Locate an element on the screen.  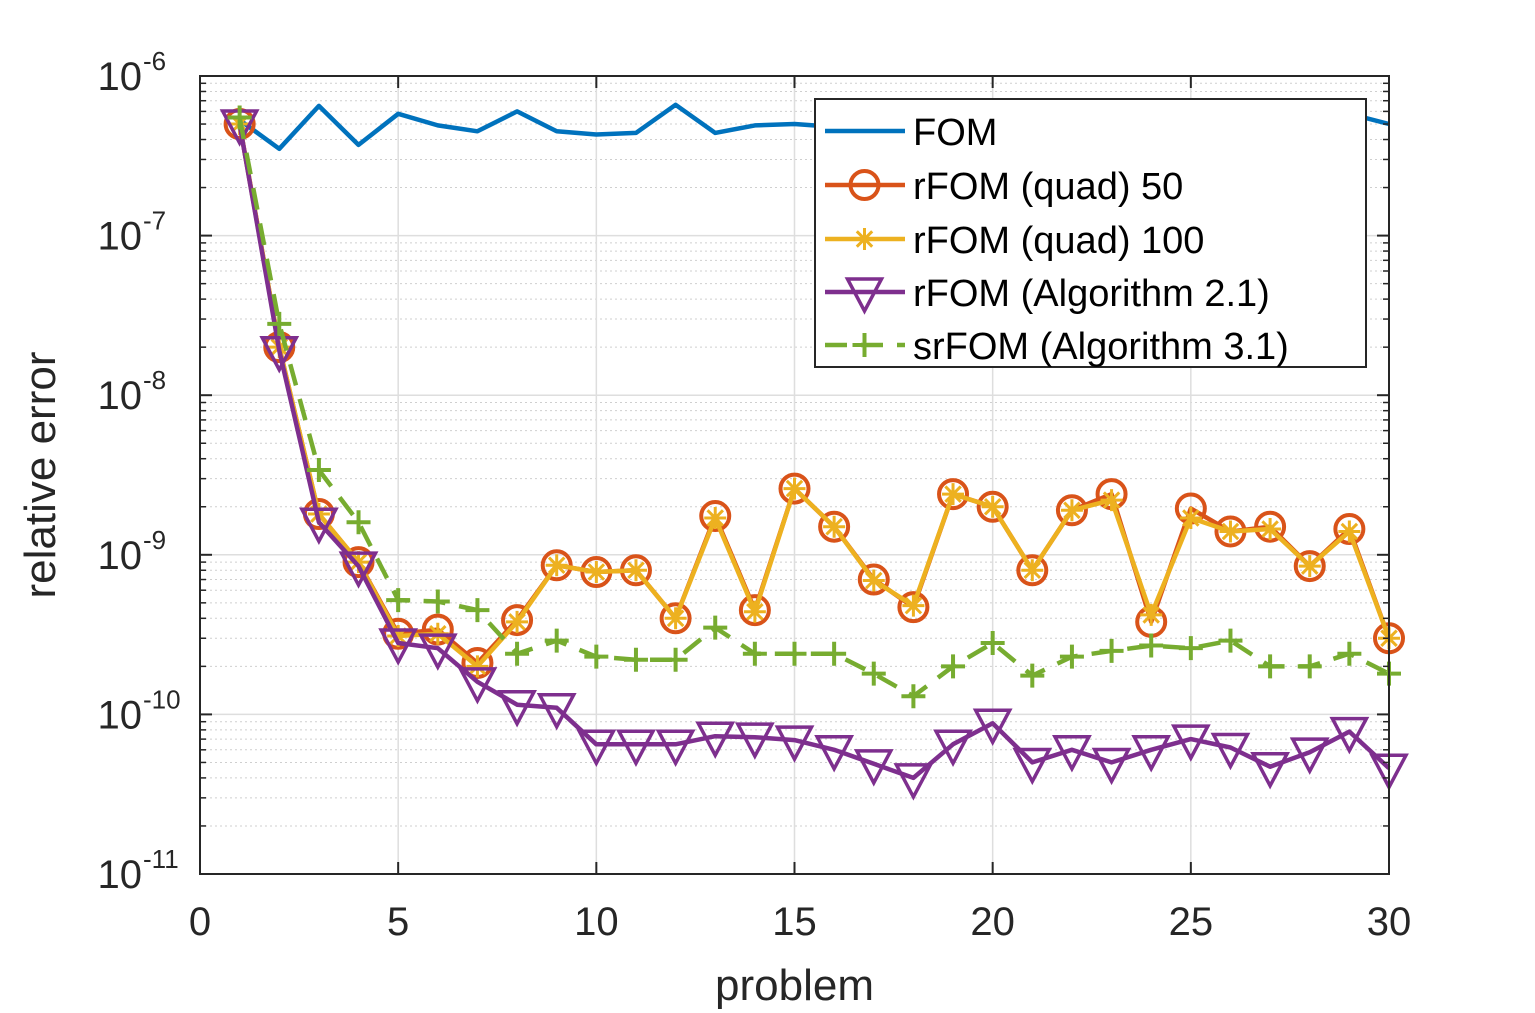
x-tick-labels: 0 5 10 15 20 25 30 is located at coordinates (800, 922).